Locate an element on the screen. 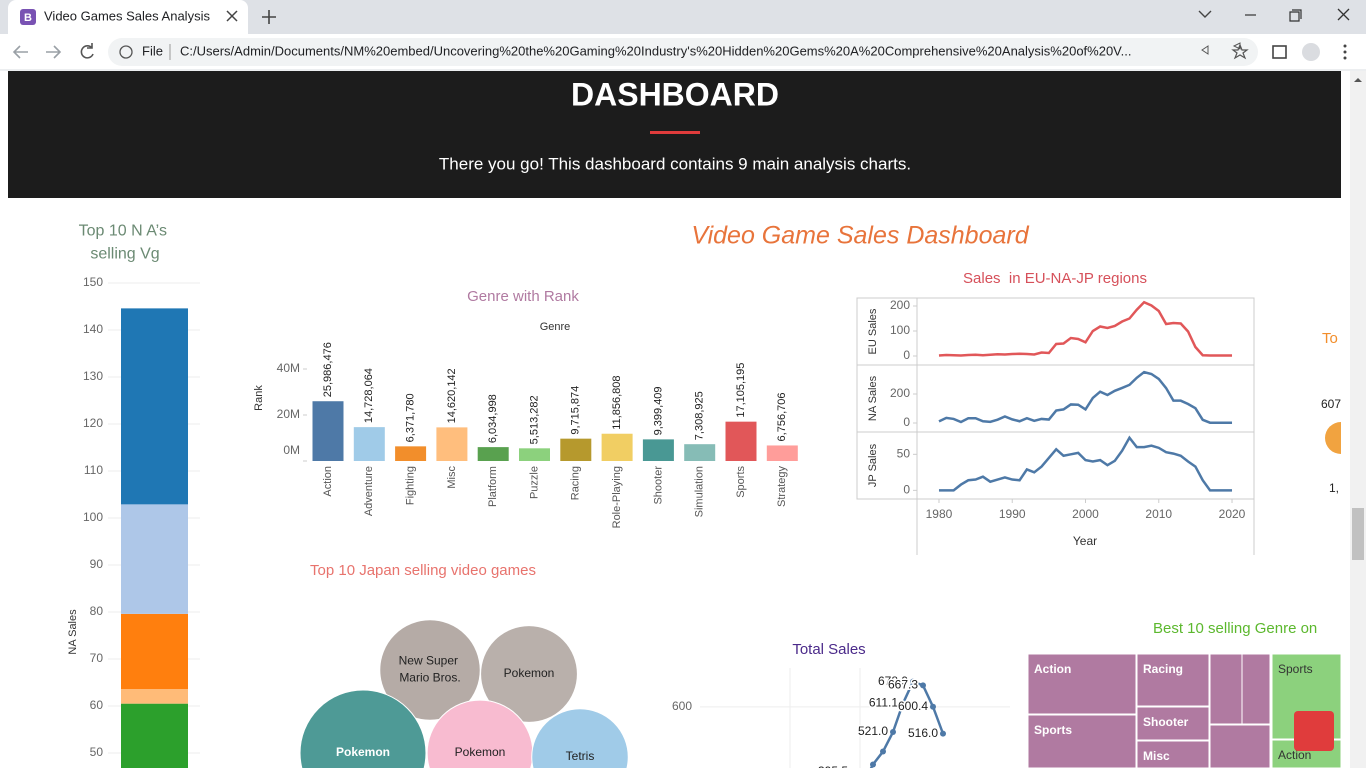 The height and width of the screenshot is (768, 1366). scrollbar is located at coordinates (1358, 419).